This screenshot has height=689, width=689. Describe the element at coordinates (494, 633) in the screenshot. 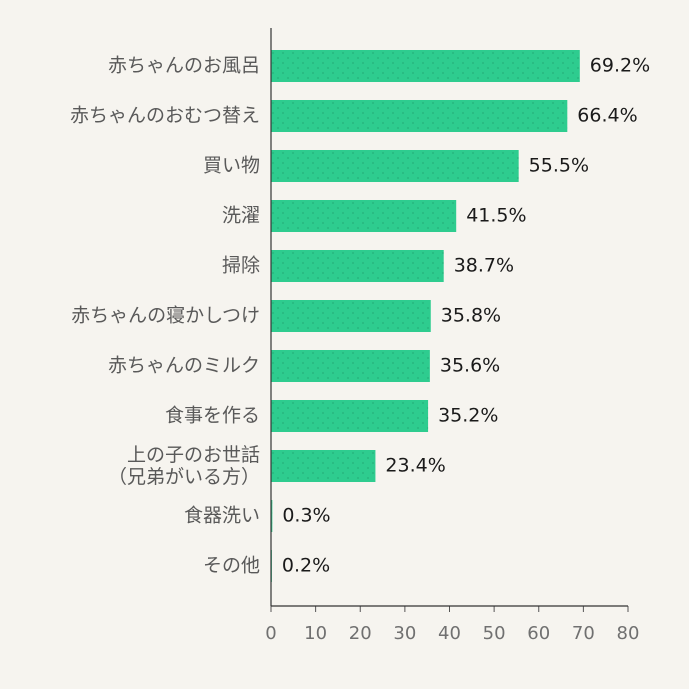

I see `x-tick-label: 50` at that location.